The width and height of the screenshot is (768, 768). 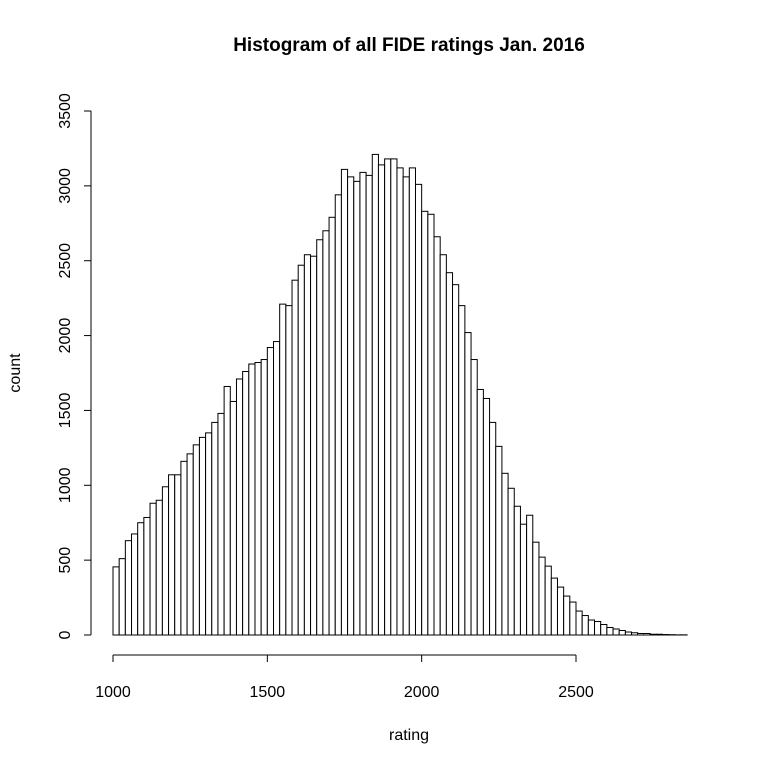 What do you see at coordinates (65, 261) in the screenshot?
I see `y-tick-label: 2500` at bounding box center [65, 261].